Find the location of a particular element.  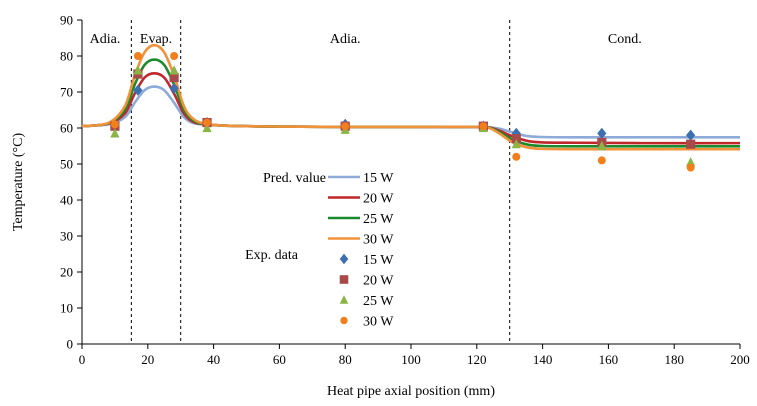

legend-pred-label: Pred. value is located at coordinates (294, 178).